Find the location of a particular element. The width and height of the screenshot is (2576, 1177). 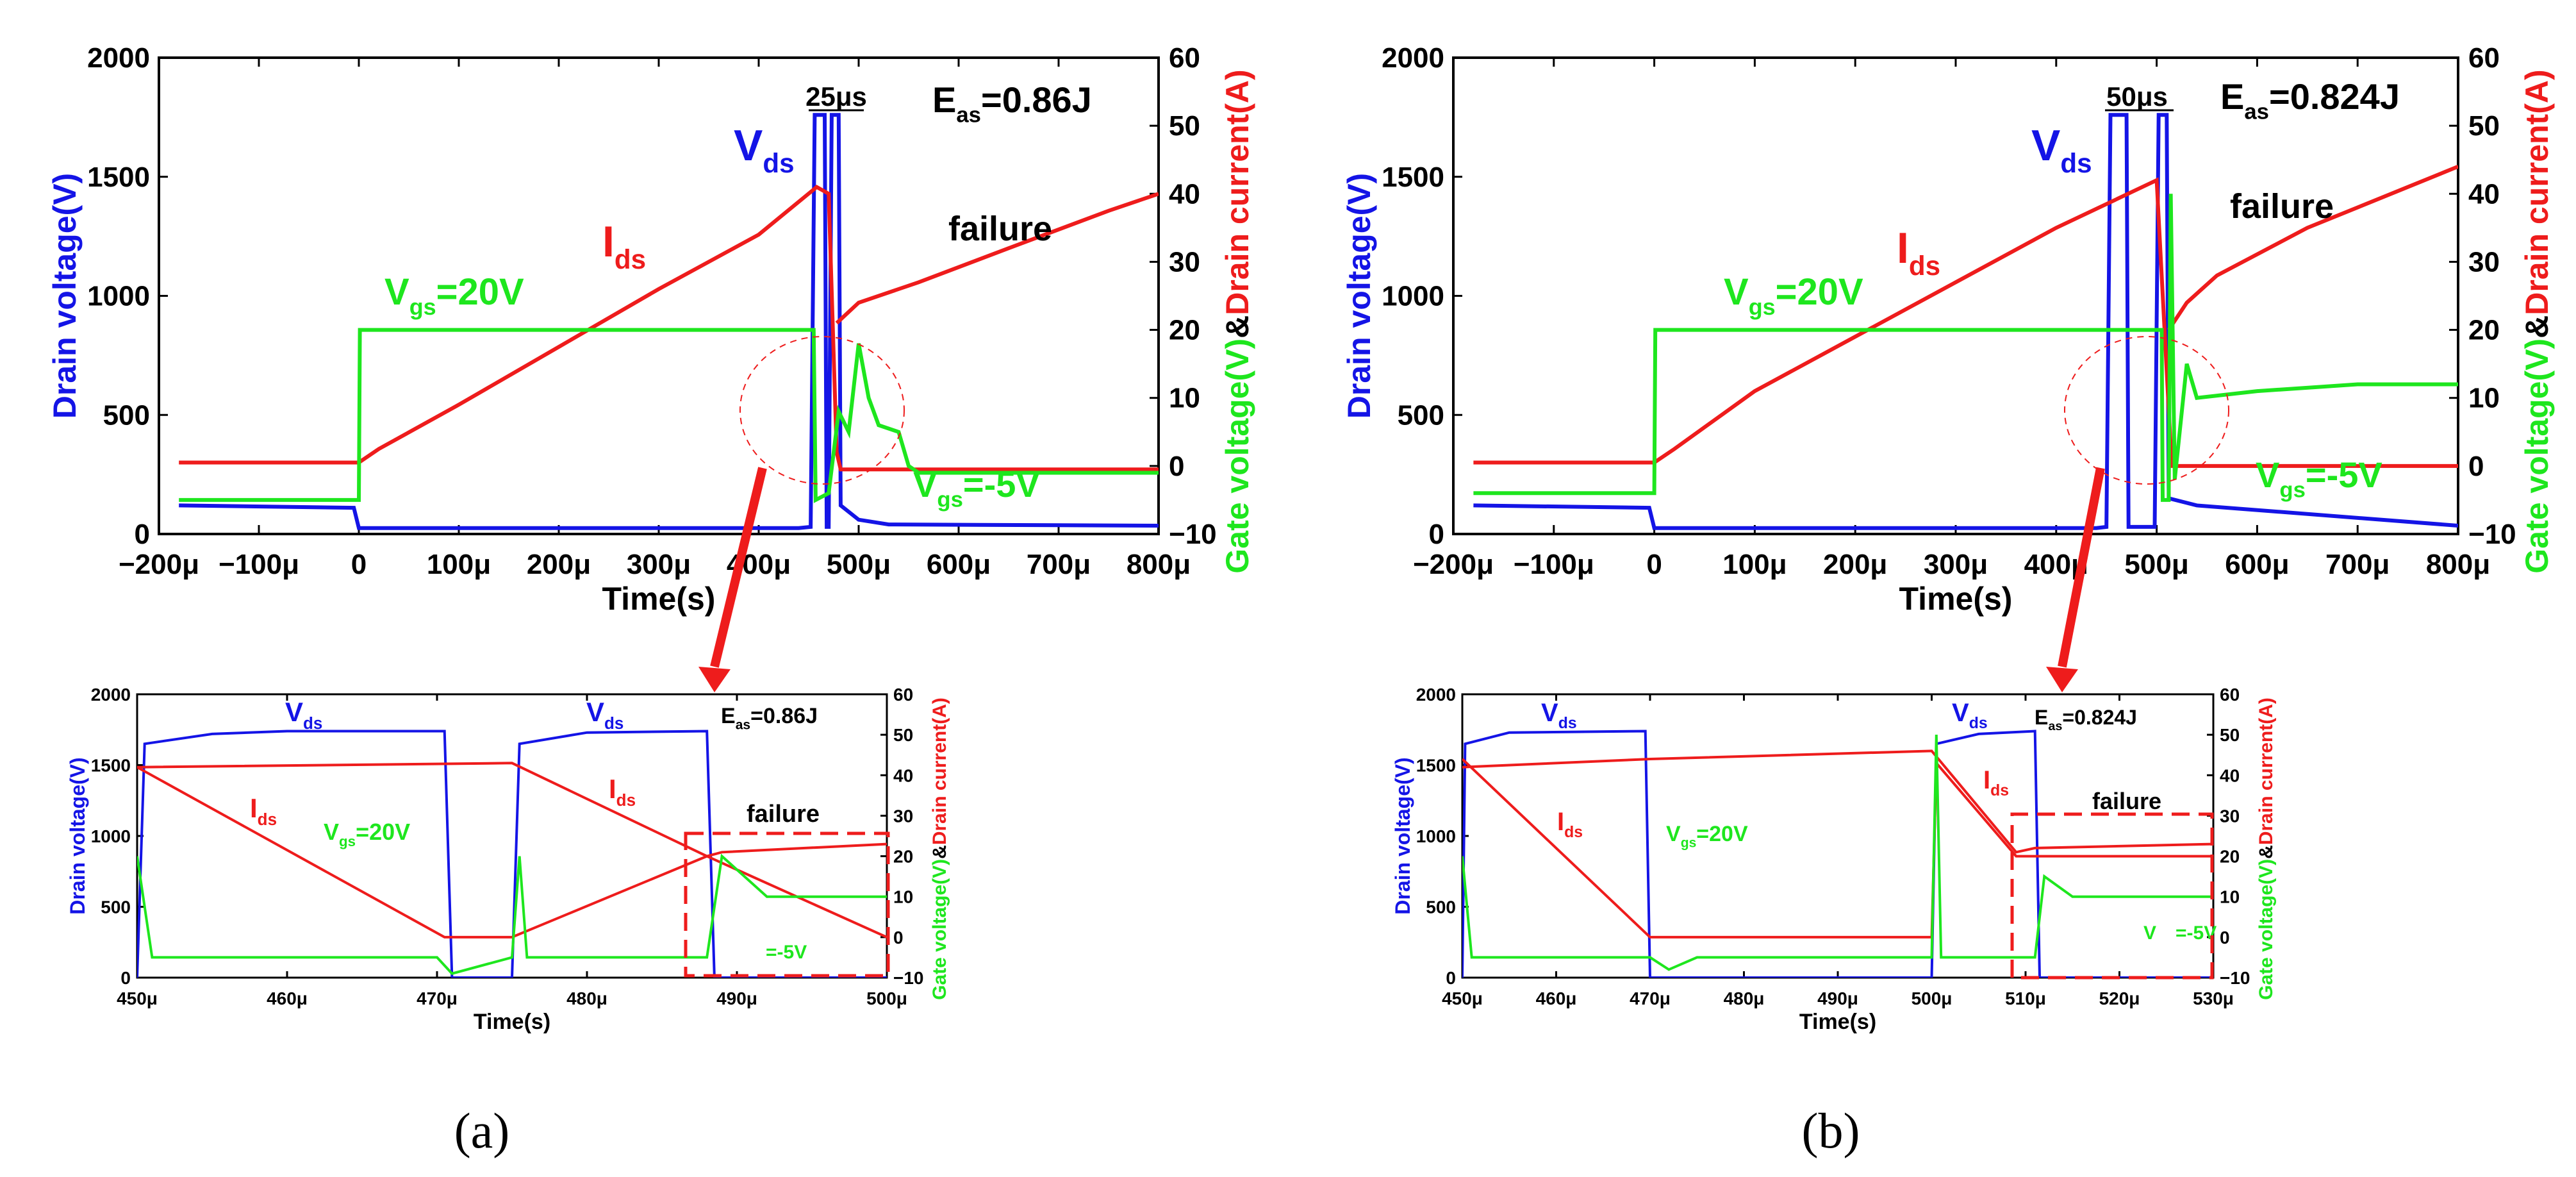

label-vds-1: Vds is located at coordinates (303, 715).